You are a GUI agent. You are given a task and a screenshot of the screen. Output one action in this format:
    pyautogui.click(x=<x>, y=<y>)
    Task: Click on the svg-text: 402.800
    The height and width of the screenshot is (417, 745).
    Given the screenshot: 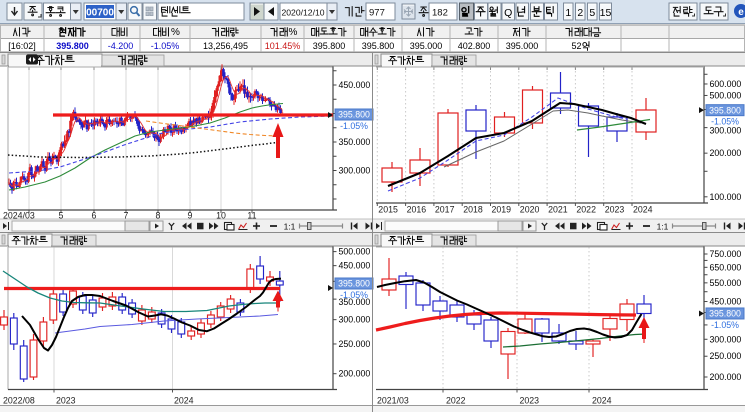 What is the action you would take?
    pyautogui.click(x=474, y=46)
    